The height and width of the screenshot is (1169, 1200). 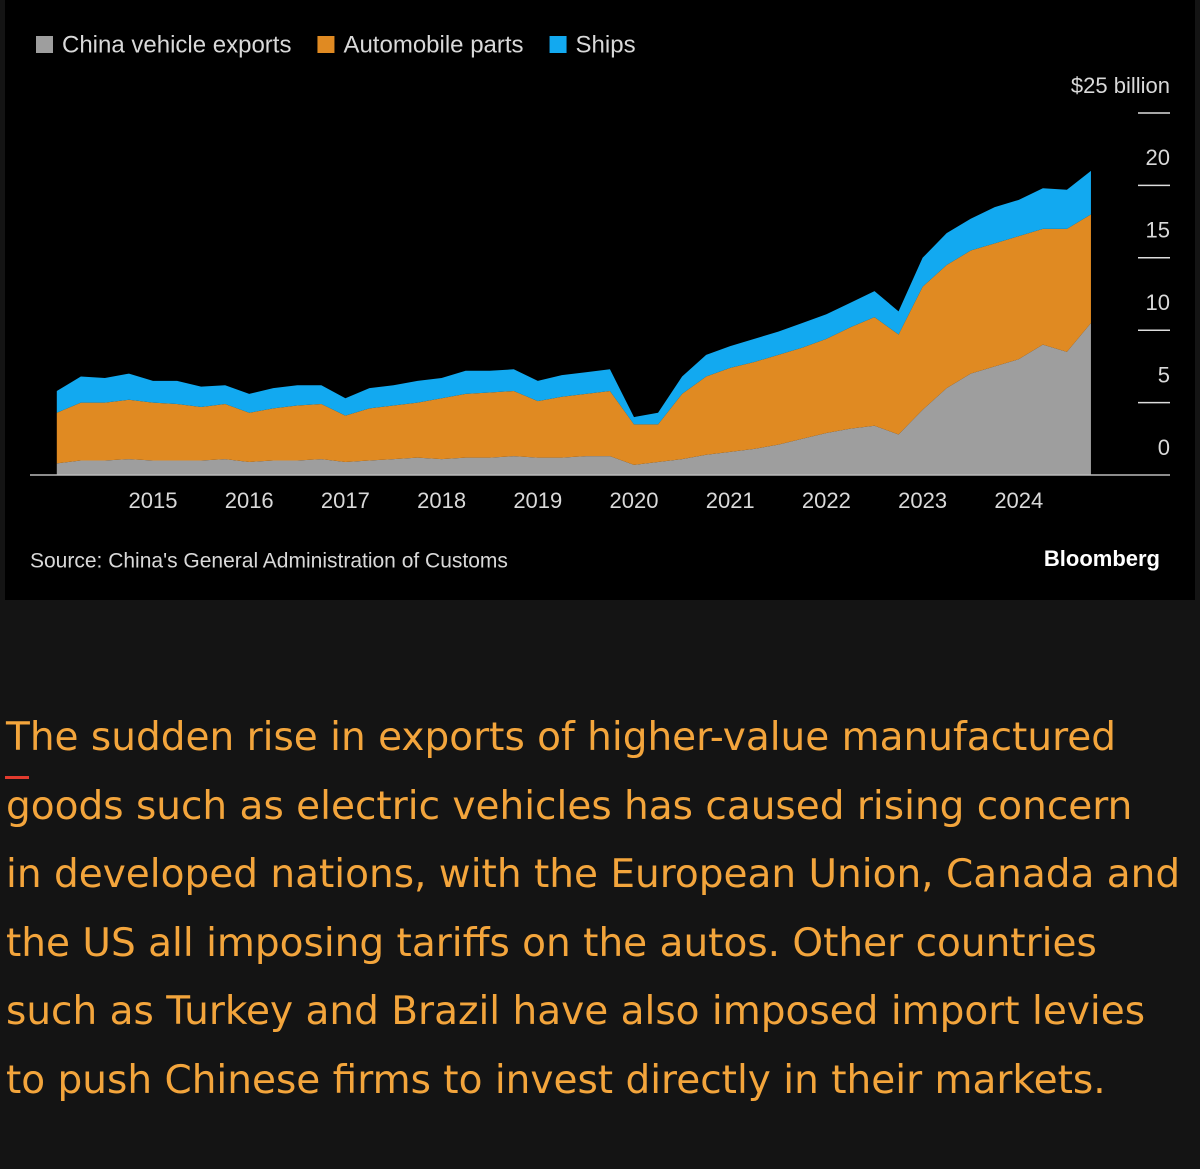 What do you see at coordinates (153, 500) in the screenshot?
I see `x-tick-label: 2015` at bounding box center [153, 500].